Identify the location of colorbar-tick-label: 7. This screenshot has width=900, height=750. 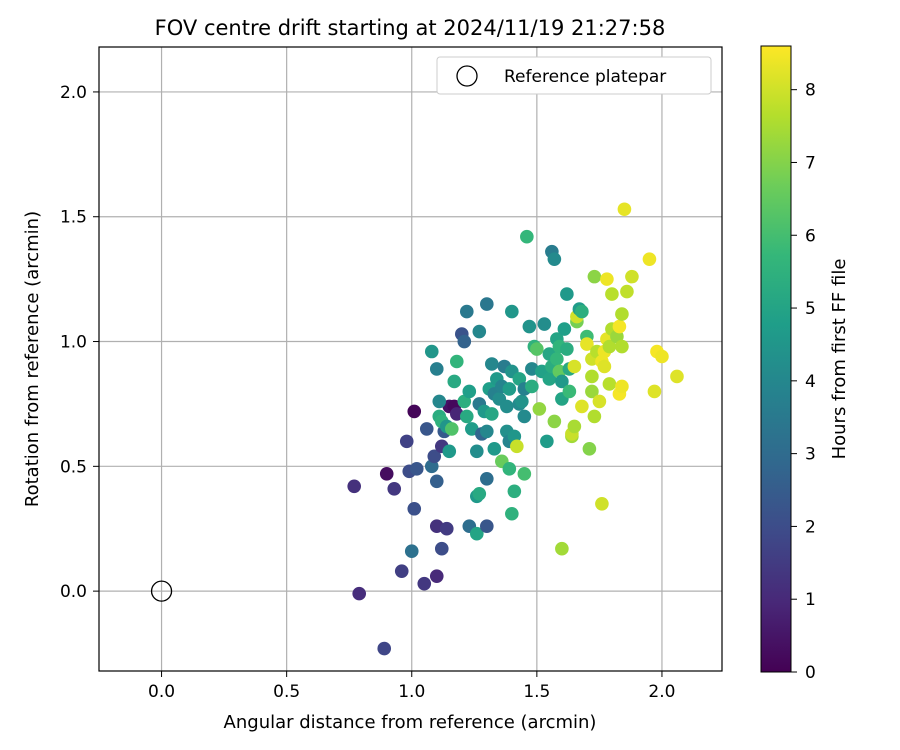
(810, 163).